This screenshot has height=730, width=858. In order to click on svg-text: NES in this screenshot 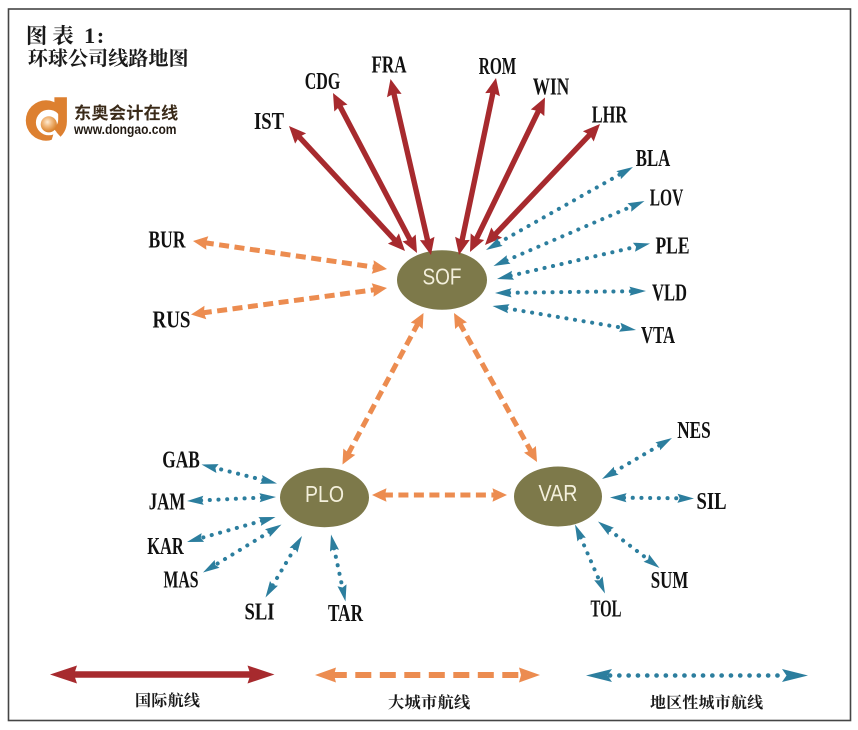, I will do `click(694, 430)`.